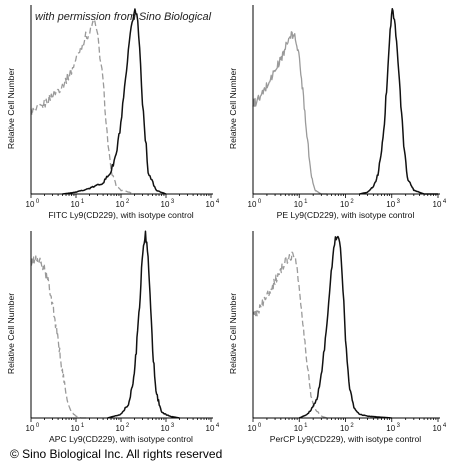  Describe the element at coordinates (123, 17) in the screenshot. I see `permission-watermark: with permission from Sino Biological` at that location.